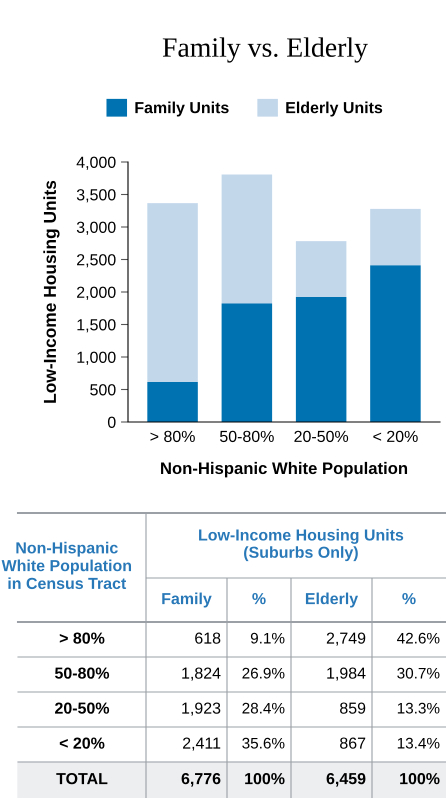  What do you see at coordinates (265, 50) in the screenshot?
I see `chart-title: Family vs. Elderly` at bounding box center [265, 50].